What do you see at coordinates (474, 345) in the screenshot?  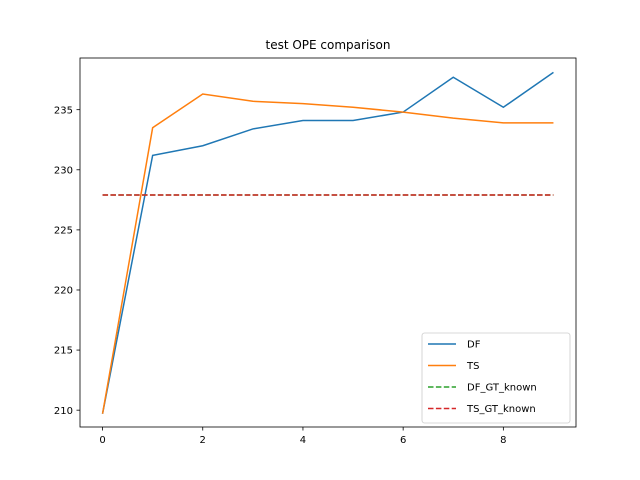 I see `legend-label: DF` at bounding box center [474, 345].